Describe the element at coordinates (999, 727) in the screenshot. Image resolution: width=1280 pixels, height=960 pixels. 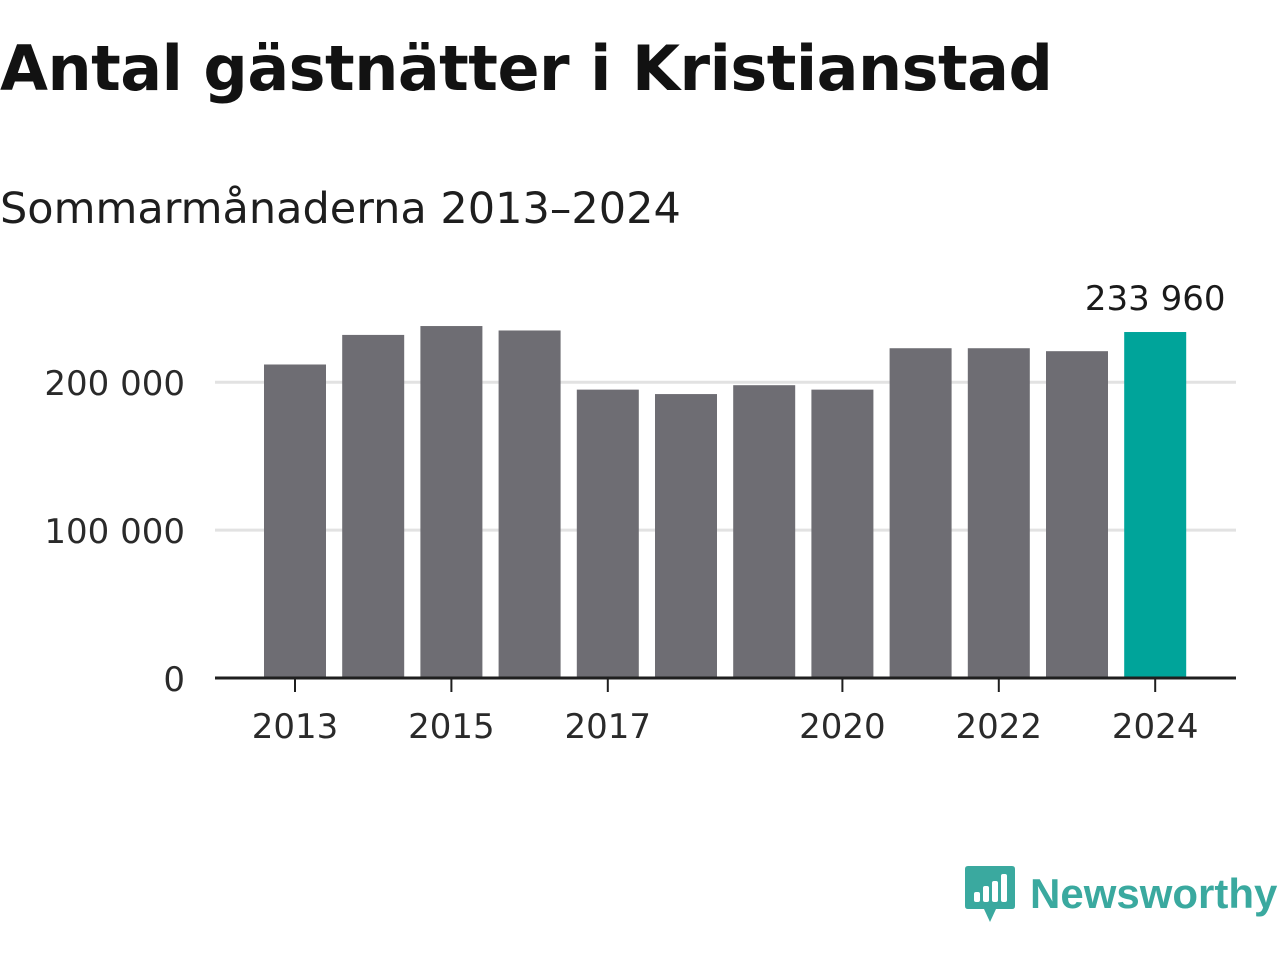
I see `x-tick-label: 2022` at that location.